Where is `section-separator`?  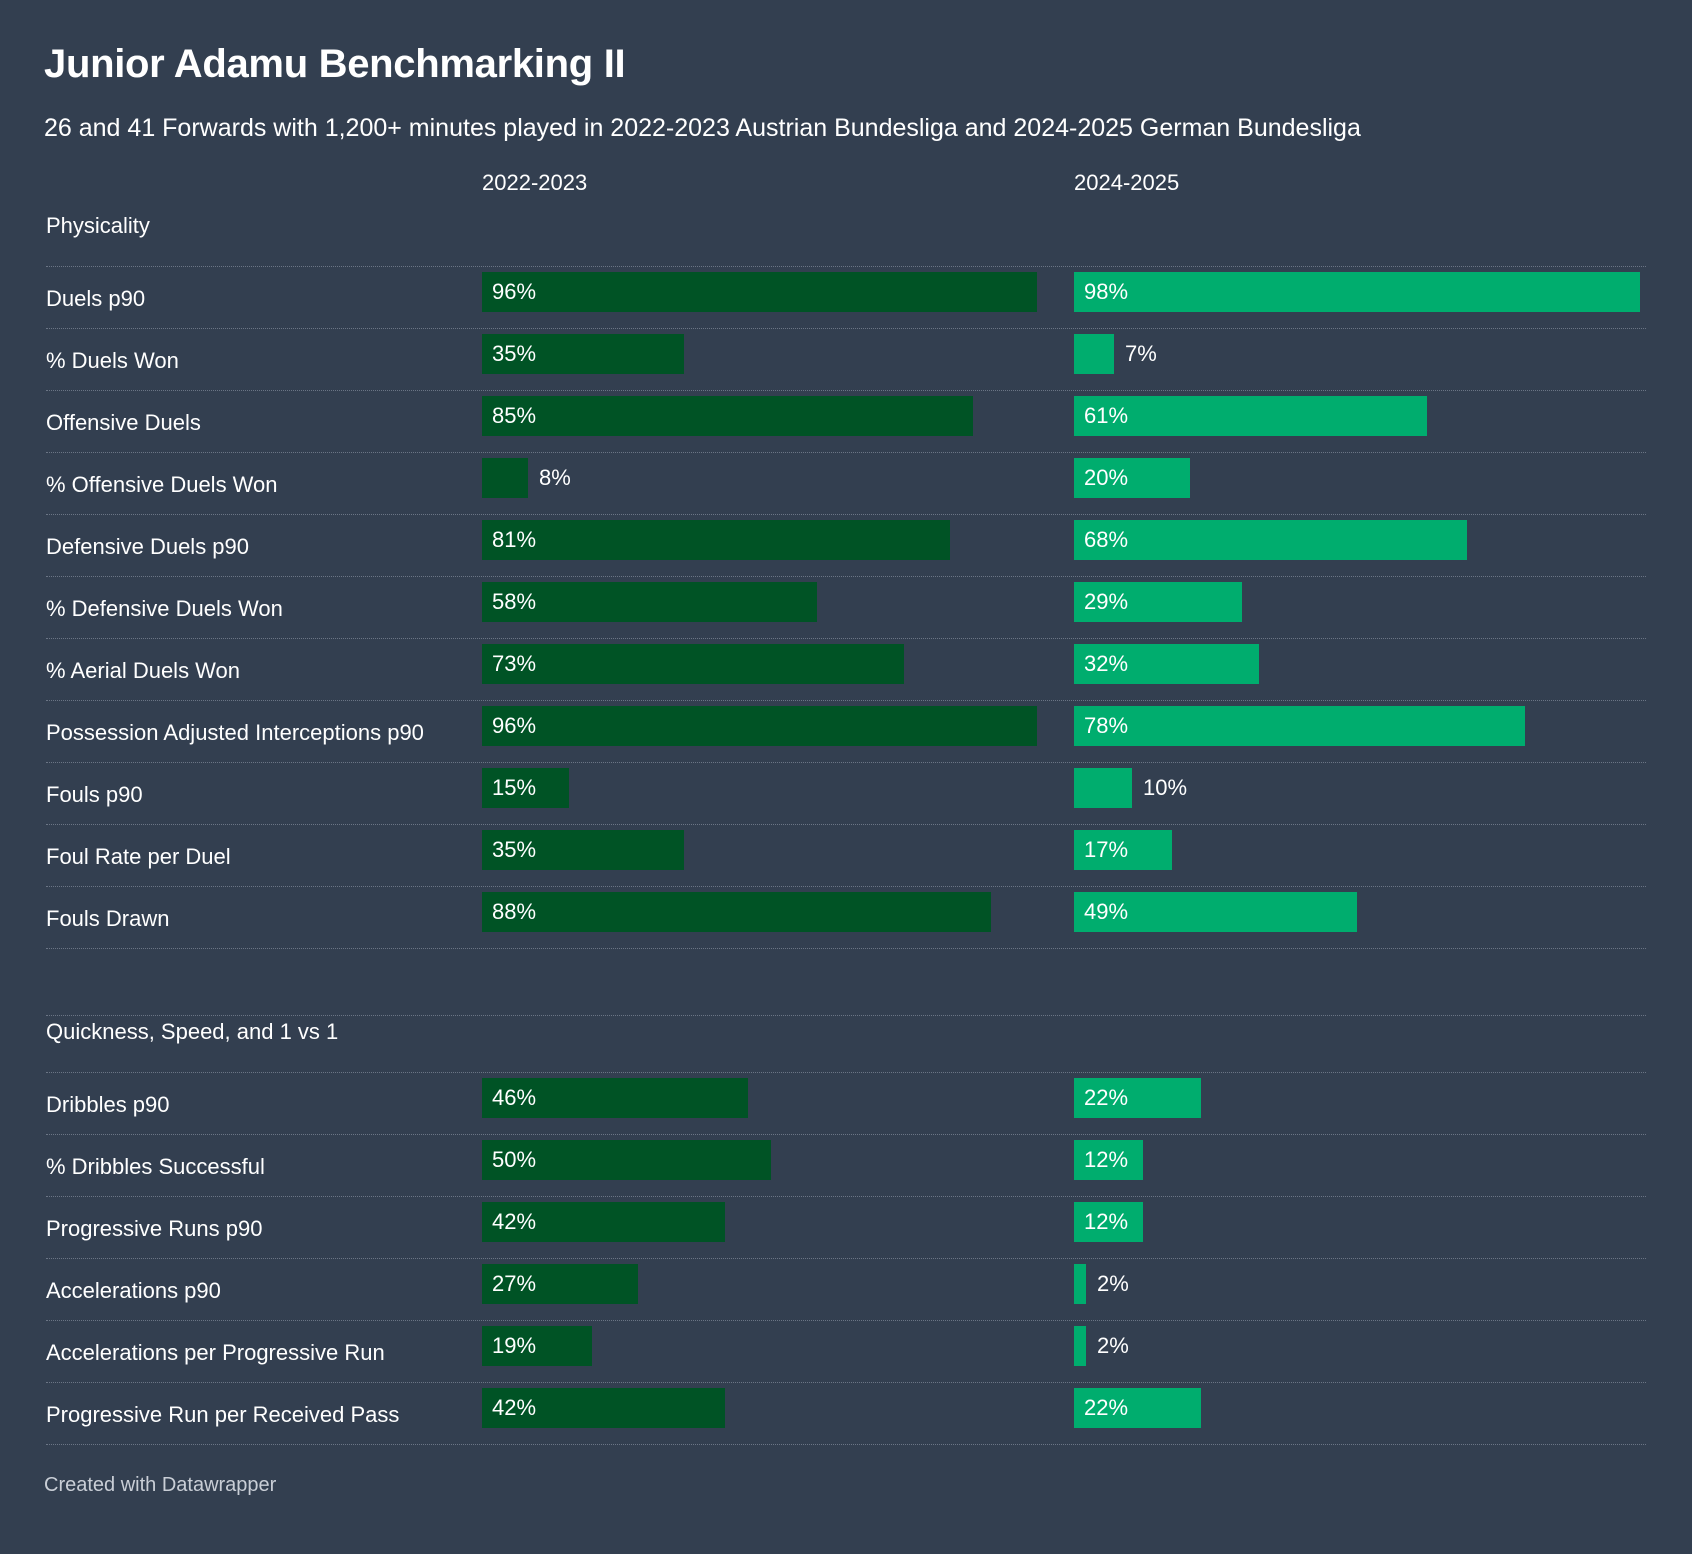 section-separator is located at coordinates (846, 1015).